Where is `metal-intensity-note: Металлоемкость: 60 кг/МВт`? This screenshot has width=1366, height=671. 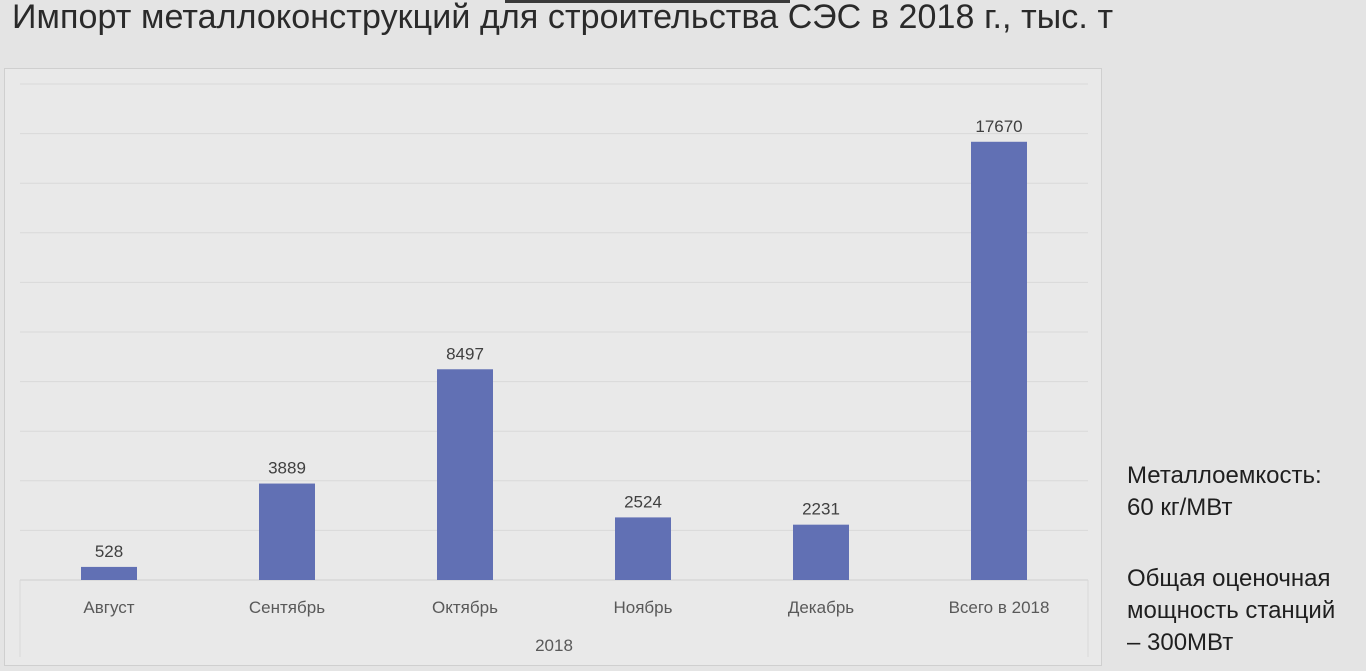
metal-intensity-note: Металлоемкость: 60 кг/МВт is located at coordinates (1245, 492).